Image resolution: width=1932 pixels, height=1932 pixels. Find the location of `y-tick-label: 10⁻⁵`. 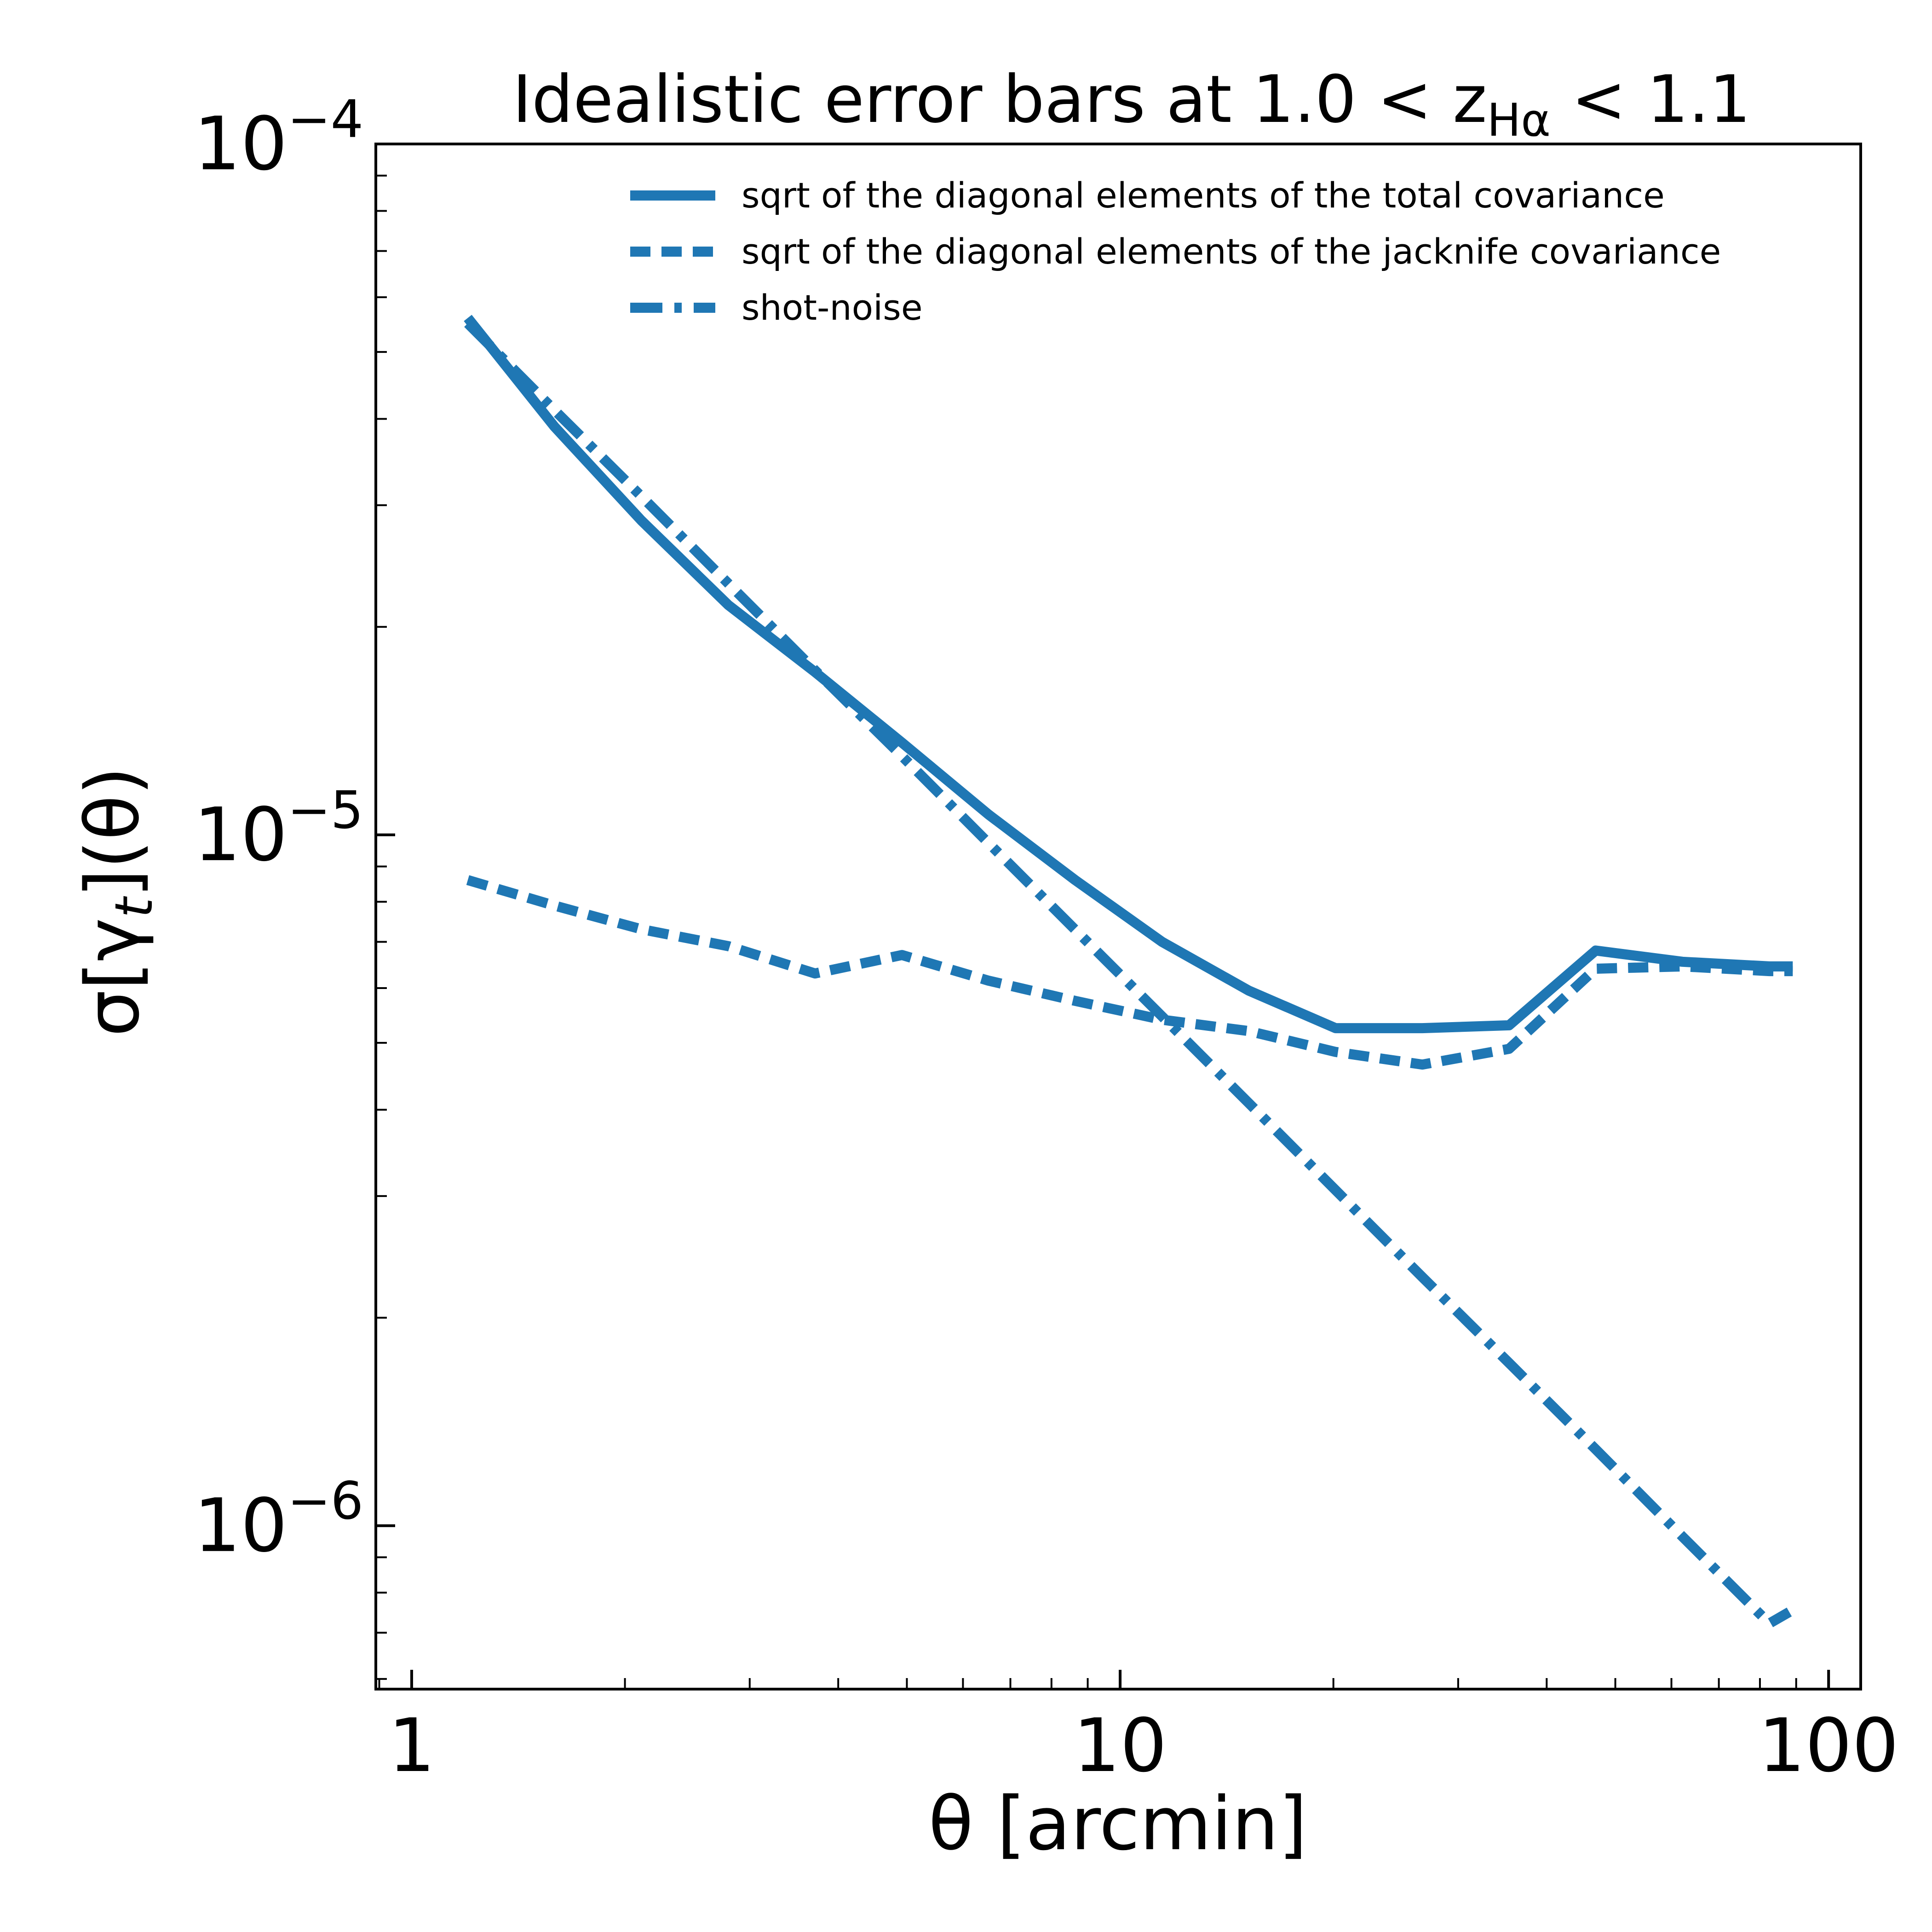

y-tick-label: 10⁻⁵ is located at coordinates (278, 829).